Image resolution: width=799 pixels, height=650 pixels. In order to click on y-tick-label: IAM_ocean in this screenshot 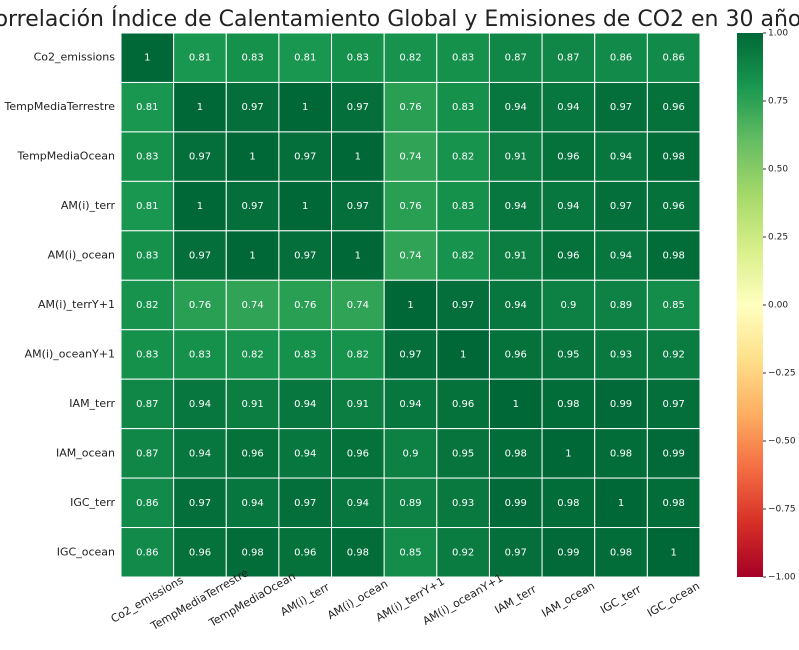, I will do `click(85, 452)`.